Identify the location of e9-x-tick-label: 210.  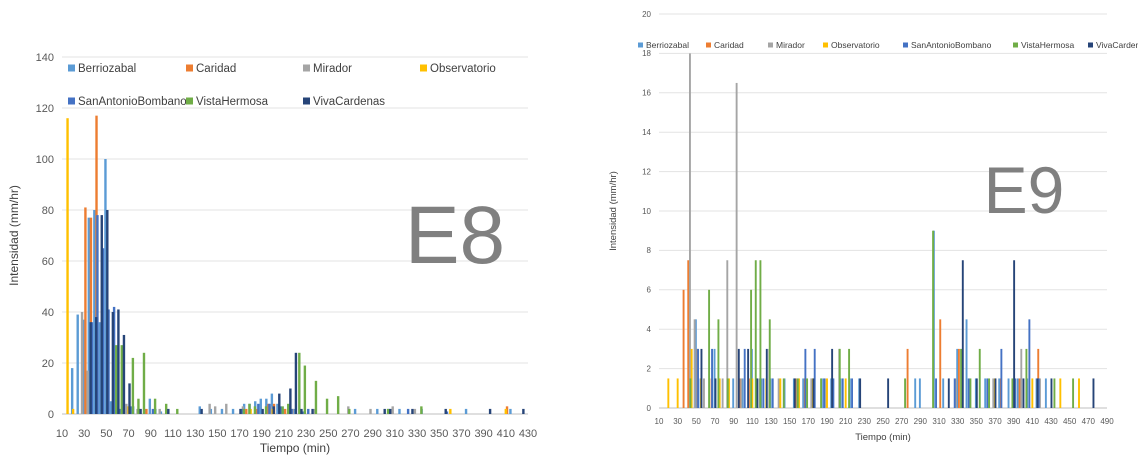
(846, 421).